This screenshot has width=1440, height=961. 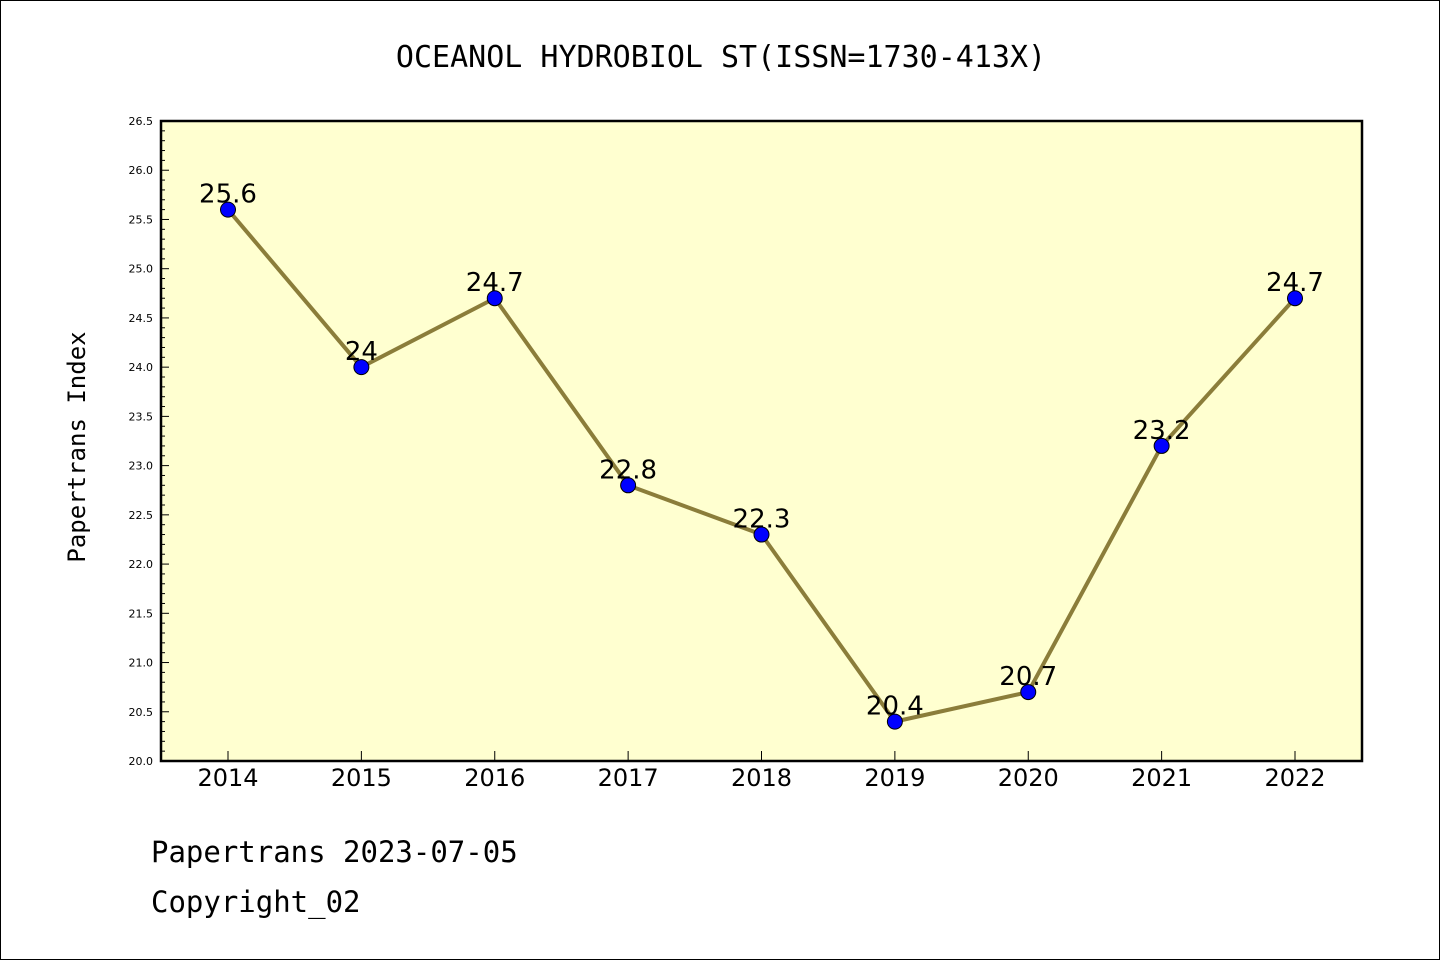 What do you see at coordinates (761, 778) in the screenshot?
I see `x-tick-label: 2018` at bounding box center [761, 778].